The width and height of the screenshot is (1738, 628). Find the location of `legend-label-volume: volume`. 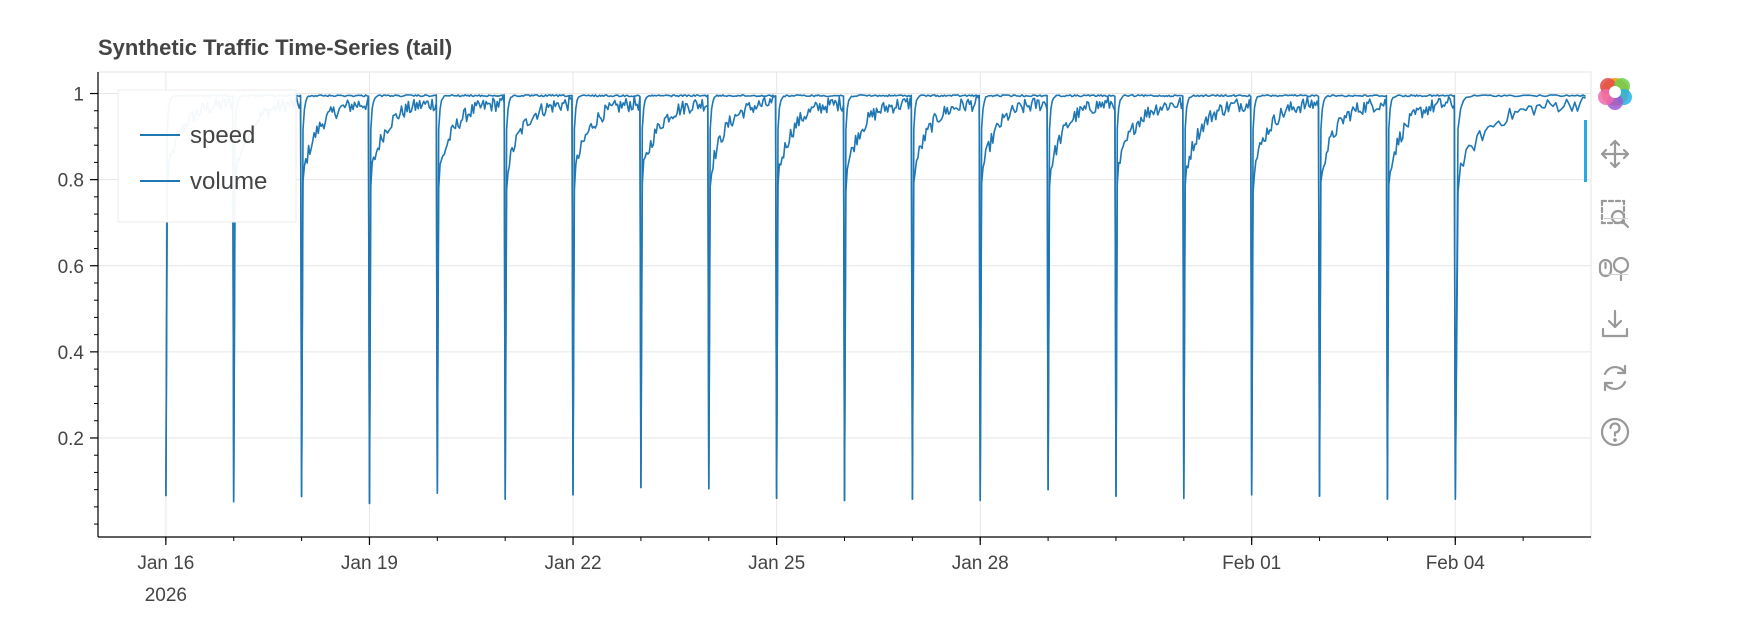

legend-label-volume: volume is located at coordinates (228, 181).